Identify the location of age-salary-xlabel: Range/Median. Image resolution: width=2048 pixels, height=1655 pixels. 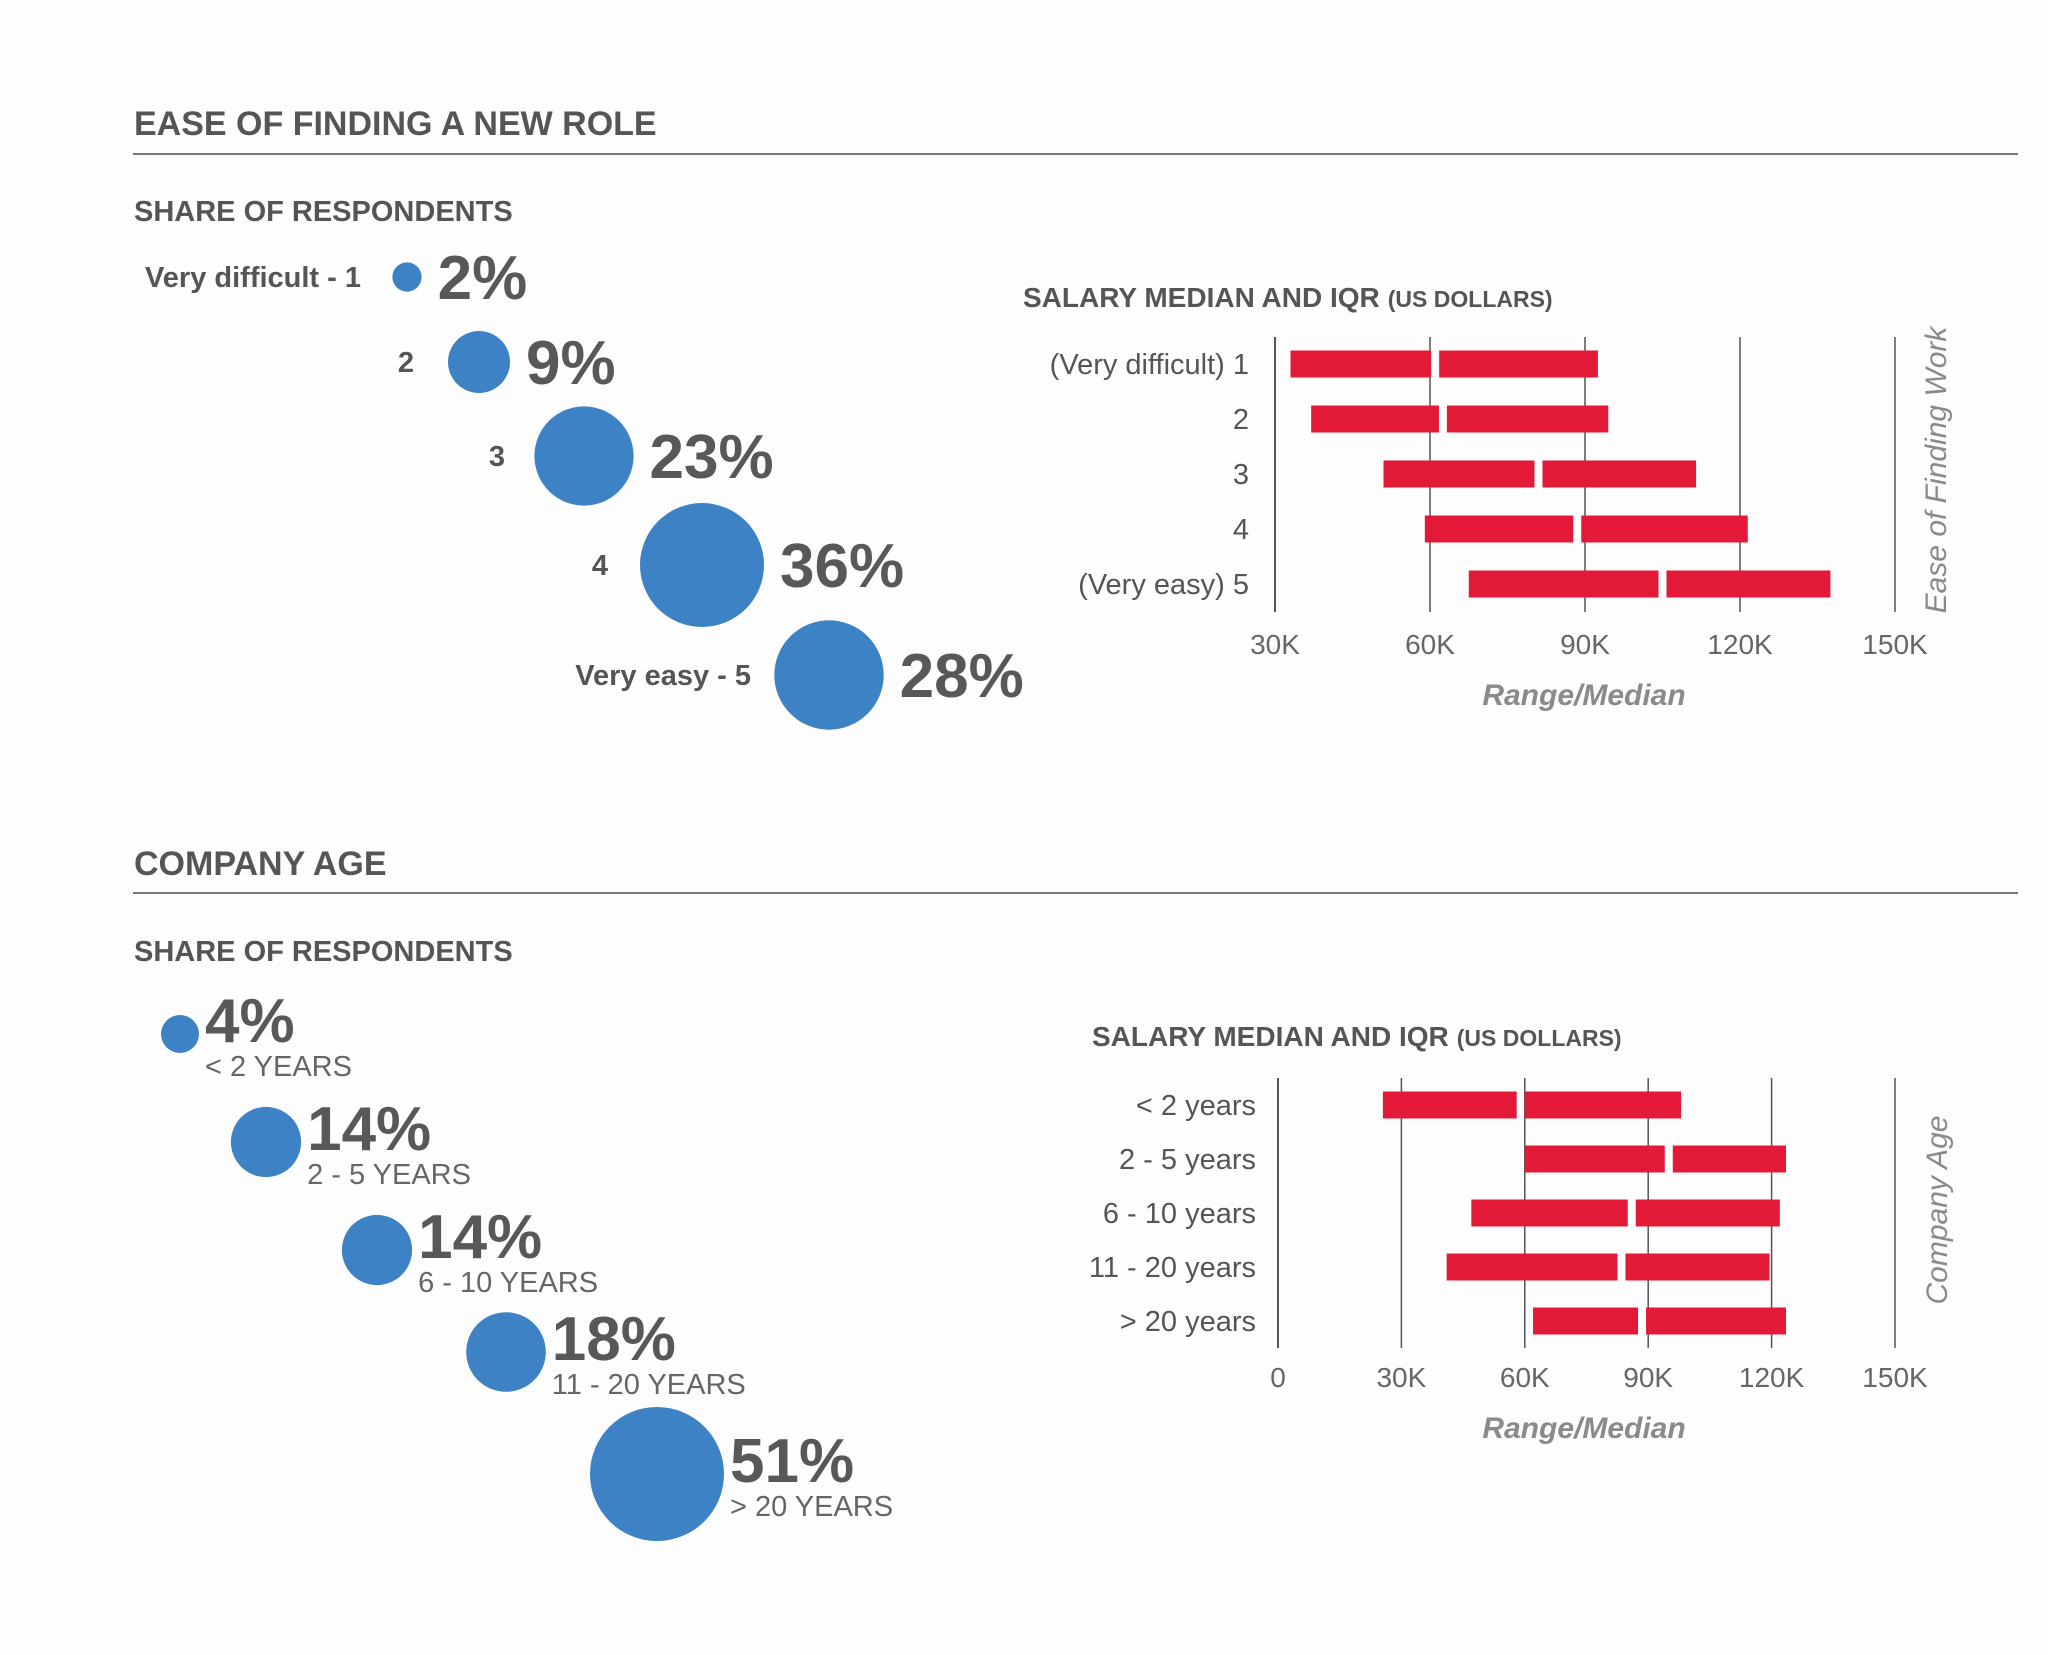
(1583, 1428).